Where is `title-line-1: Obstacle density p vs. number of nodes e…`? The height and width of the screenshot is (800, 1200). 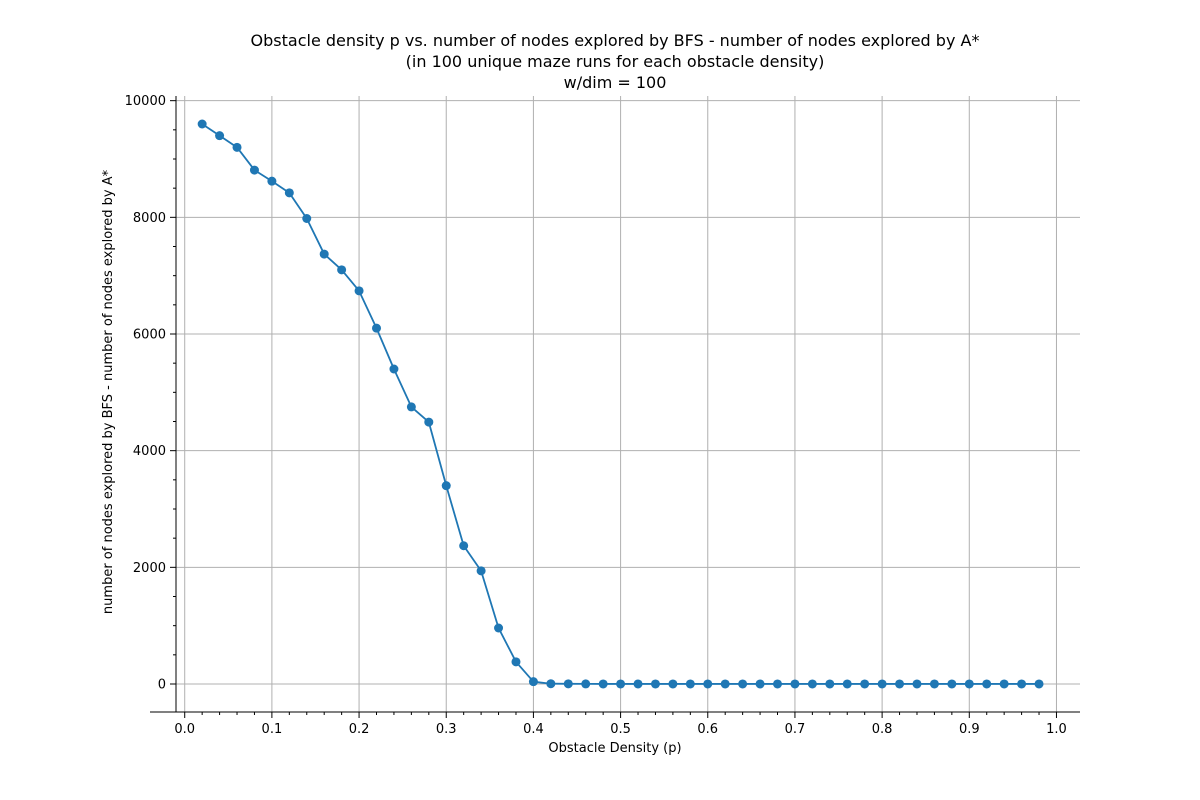 title-line-1: Obstacle density p vs. number of nodes e… is located at coordinates (615, 40).